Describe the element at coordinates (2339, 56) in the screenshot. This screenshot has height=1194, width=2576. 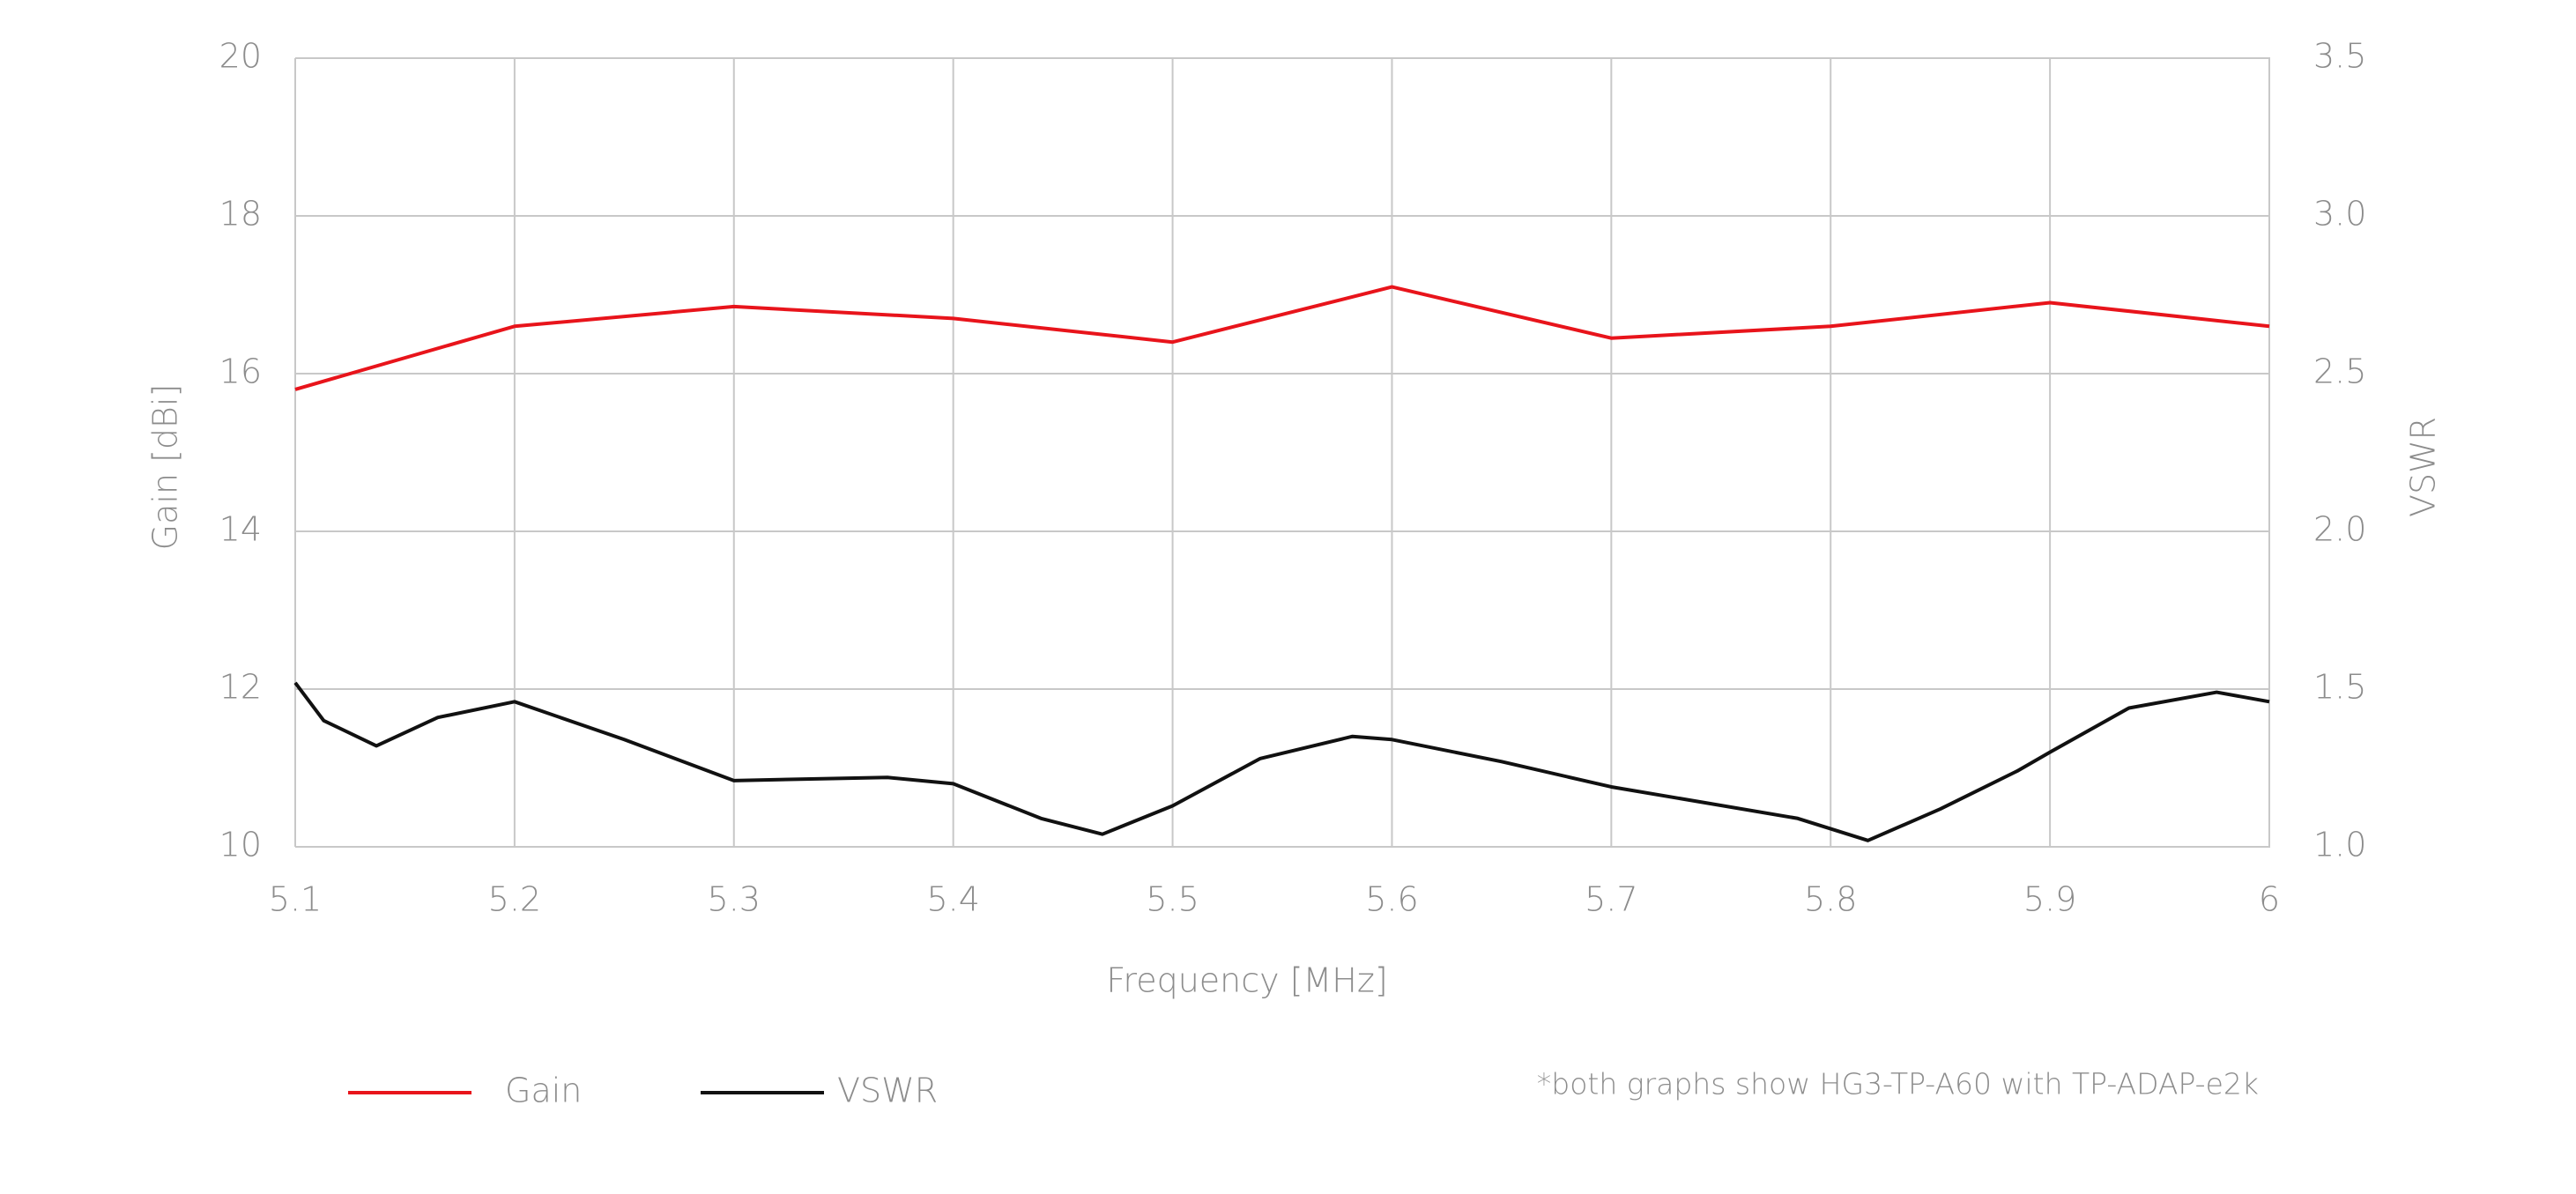
I see `y2-tick-label: 3.5` at that location.